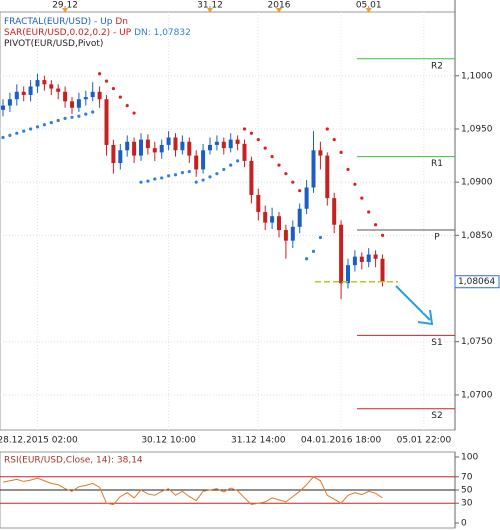  What do you see at coordinates (162, 33) in the screenshot?
I see `legend-dn: DN: 1,07832` at bounding box center [162, 33].